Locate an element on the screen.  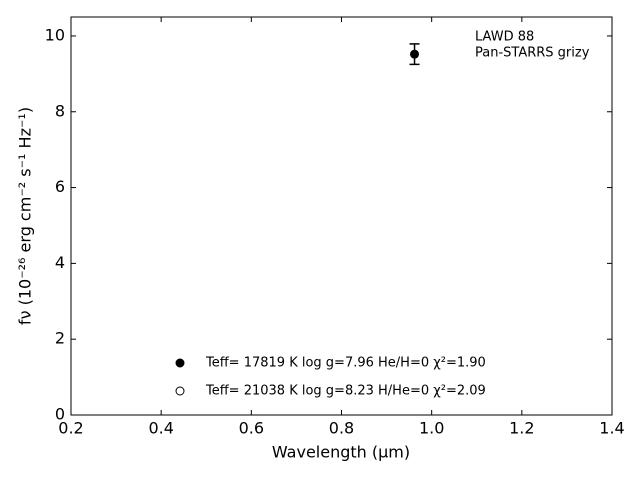
x-tick-label: 1.0 is located at coordinates (431, 428).